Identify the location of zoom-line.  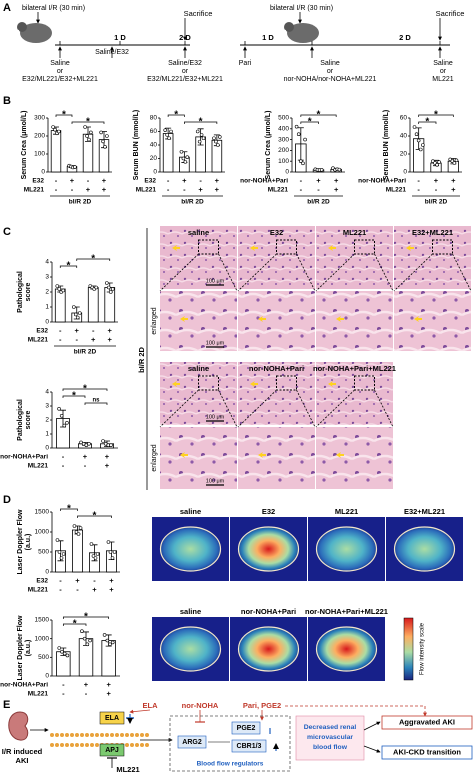
(257, 408).